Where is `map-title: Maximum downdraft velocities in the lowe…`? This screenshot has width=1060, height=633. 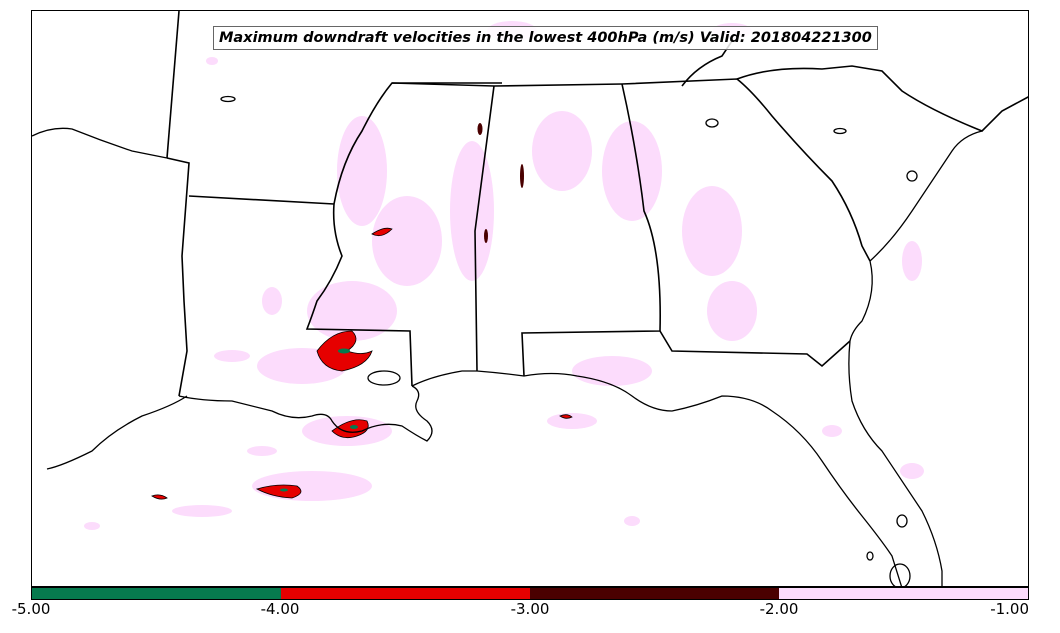
map-title: Maximum downdraft velocities in the lowe… is located at coordinates (545, 38).